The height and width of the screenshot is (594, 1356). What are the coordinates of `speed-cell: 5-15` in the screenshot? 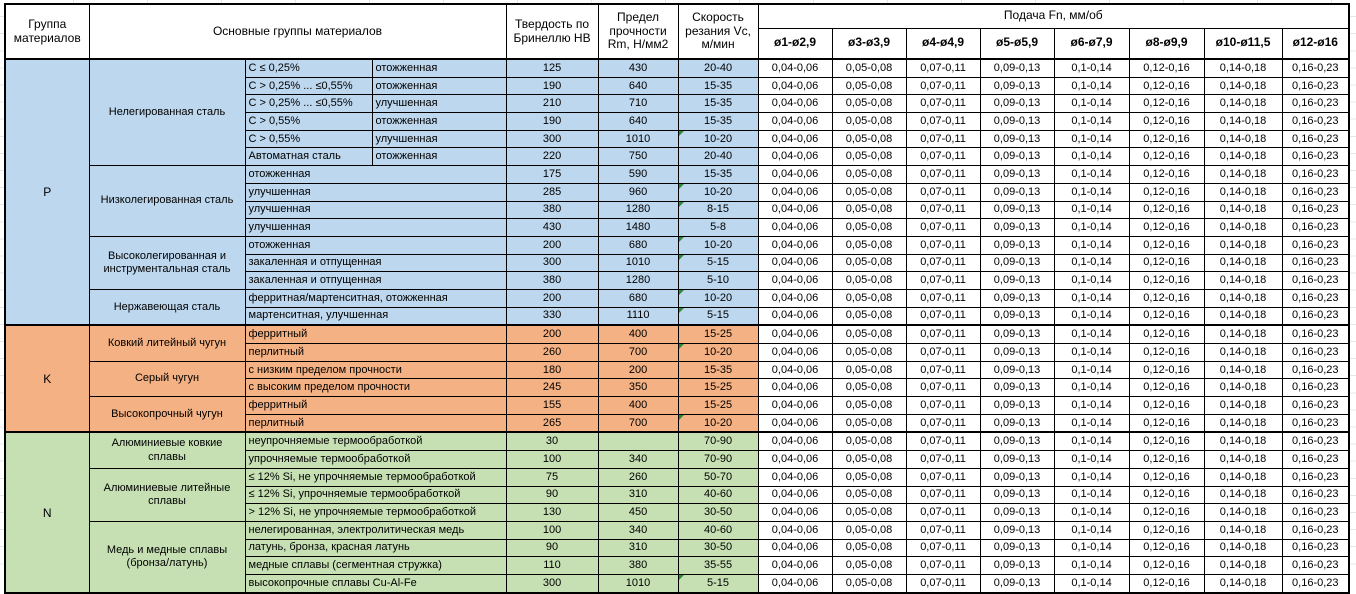 It's located at (718, 263).